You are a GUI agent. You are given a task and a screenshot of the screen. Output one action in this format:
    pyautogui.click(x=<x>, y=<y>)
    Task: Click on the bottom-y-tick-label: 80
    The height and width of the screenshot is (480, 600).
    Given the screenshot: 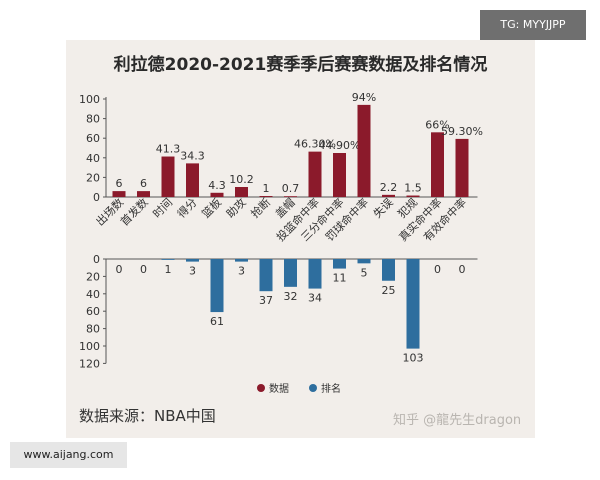 What is the action you would take?
    pyautogui.click(x=93, y=329)
    